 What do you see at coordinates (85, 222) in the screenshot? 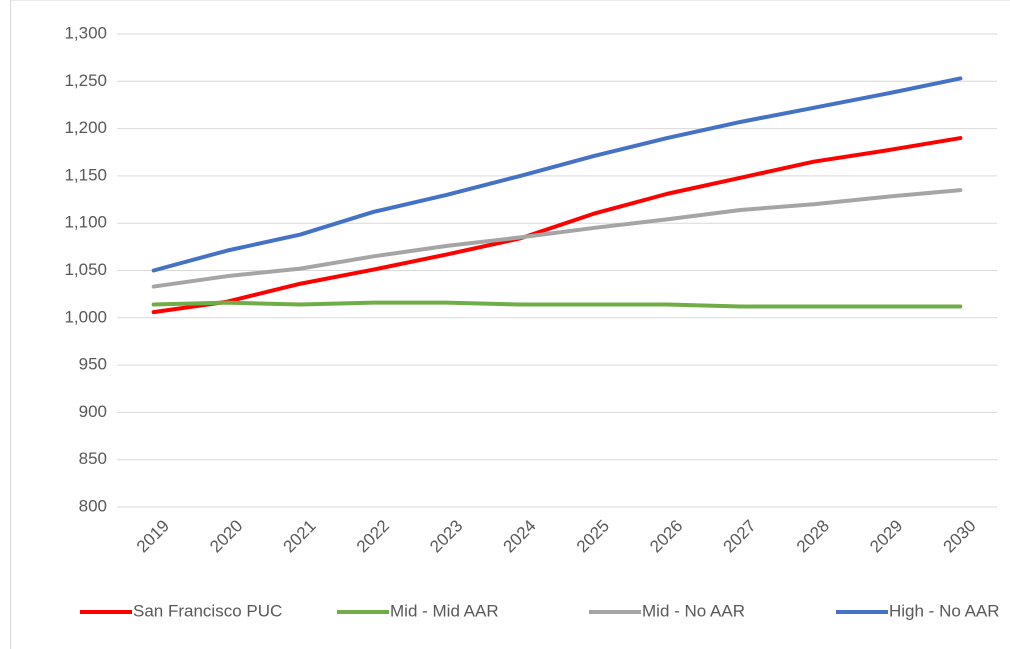
I see `y-tick-label: 1,100` at bounding box center [85, 222].